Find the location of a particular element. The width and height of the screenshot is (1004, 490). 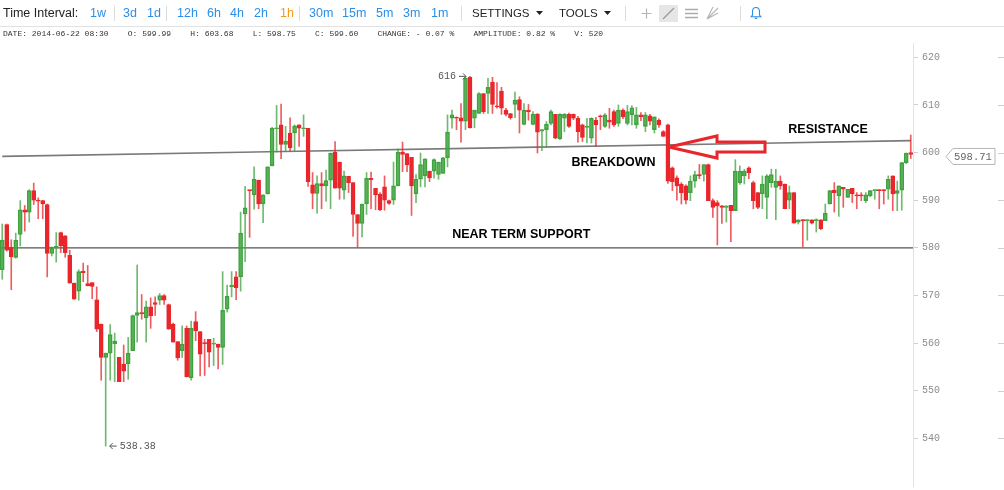

y-tick-label: 600 is located at coordinates (931, 153).